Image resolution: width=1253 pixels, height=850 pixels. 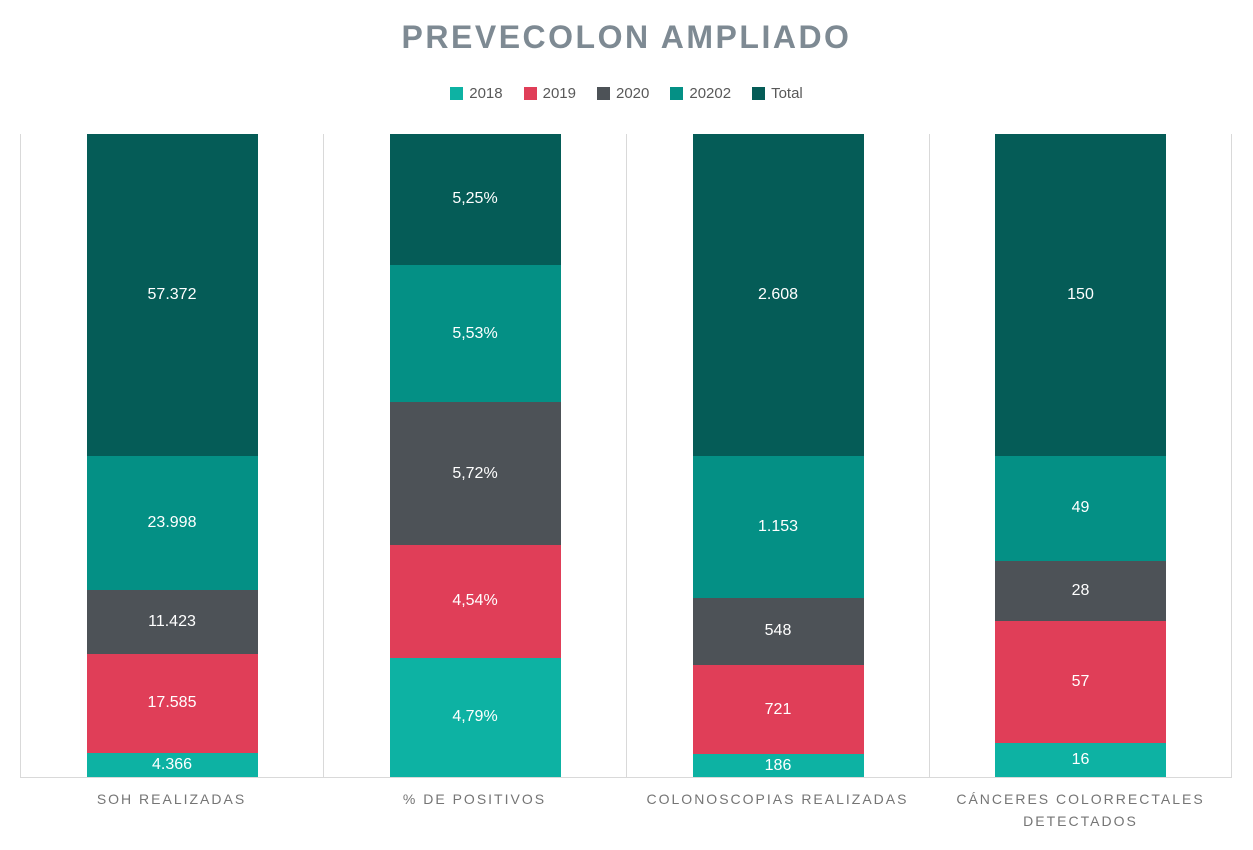 I want to click on legend-item-label: 2020, so click(x=632, y=93).